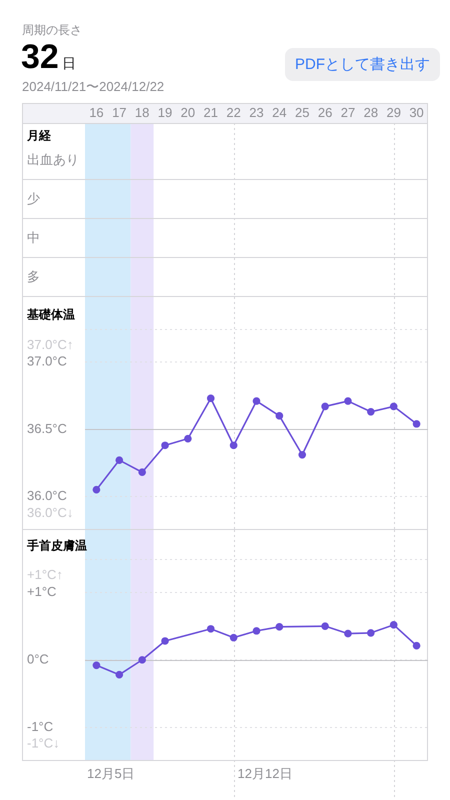 The height and width of the screenshot is (800, 450). What do you see at coordinates (45, 574) in the screenshot?
I see `text: +1°C↑` at bounding box center [45, 574].